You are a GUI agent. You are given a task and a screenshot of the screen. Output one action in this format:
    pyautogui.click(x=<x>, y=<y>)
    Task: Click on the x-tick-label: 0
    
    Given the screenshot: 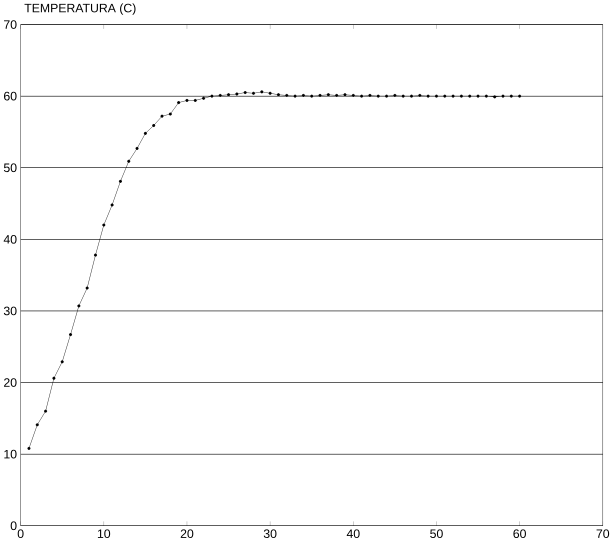 What is the action you would take?
    pyautogui.click(x=21, y=533)
    